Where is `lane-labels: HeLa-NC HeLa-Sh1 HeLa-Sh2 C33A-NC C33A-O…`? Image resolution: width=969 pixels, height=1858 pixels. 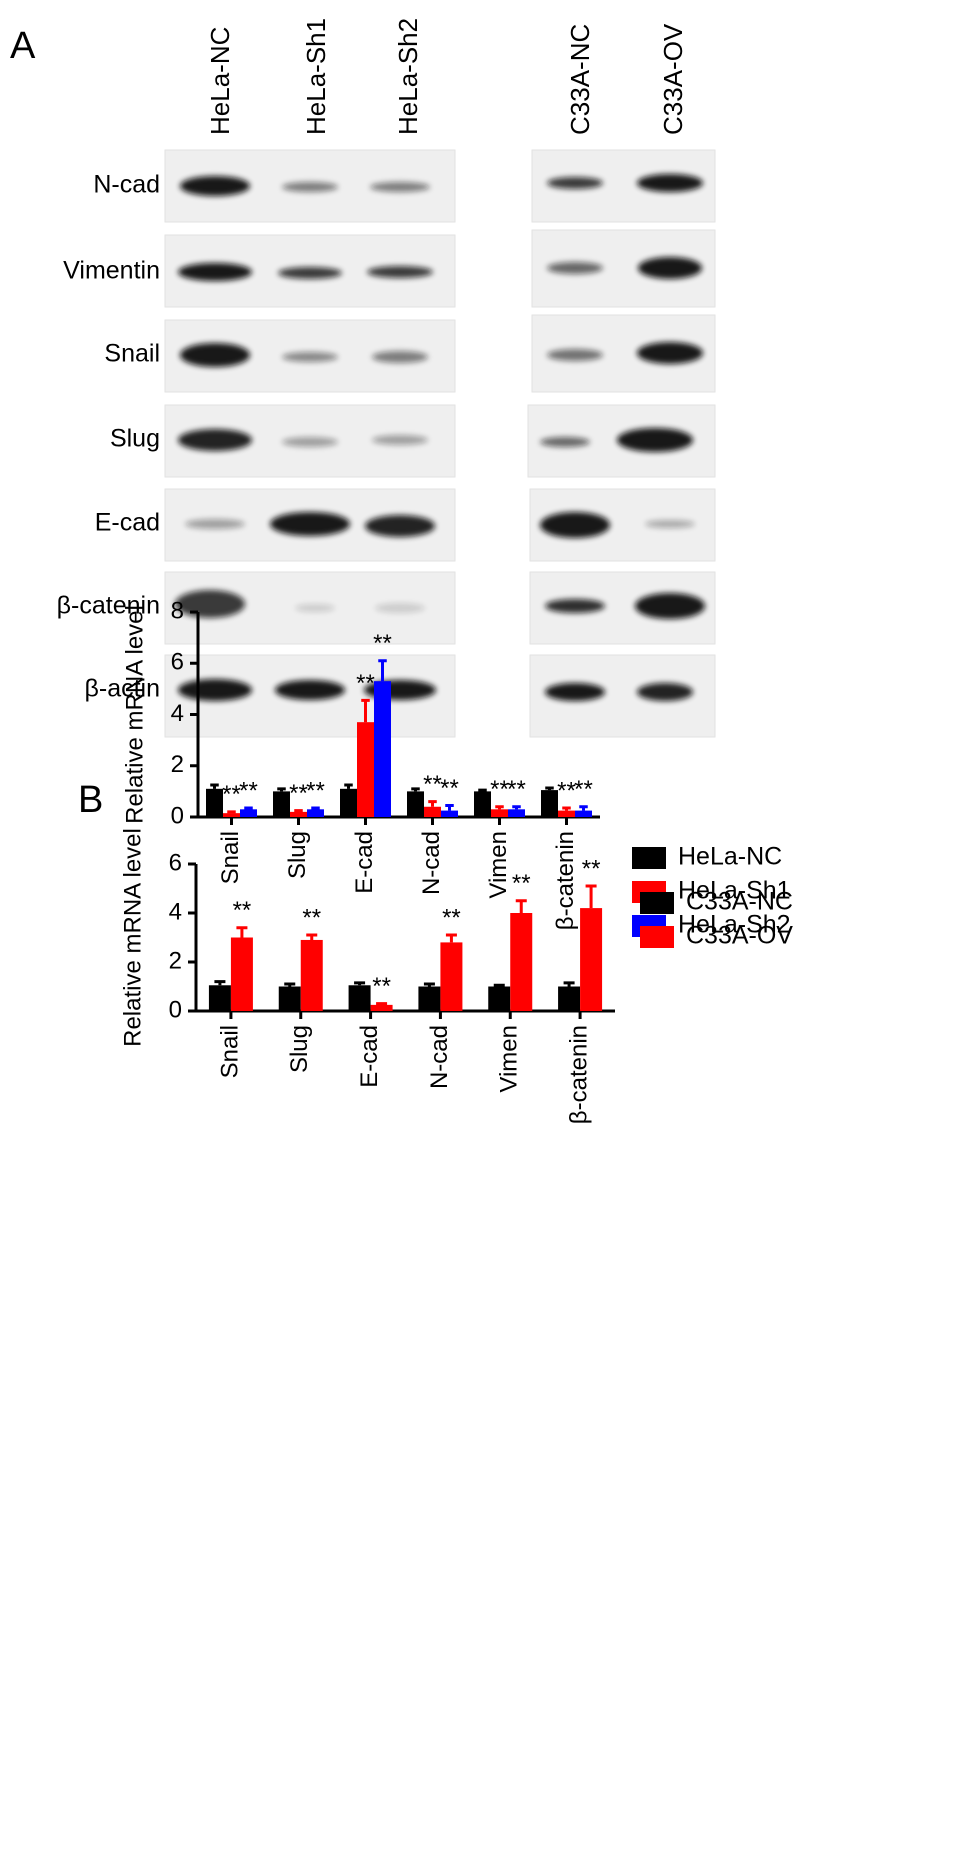
lane-labels: HeLa-NC HeLa-Sh1 HeLa-Sh2 C33A-NC C33A-O… is located at coordinates (446, 76).